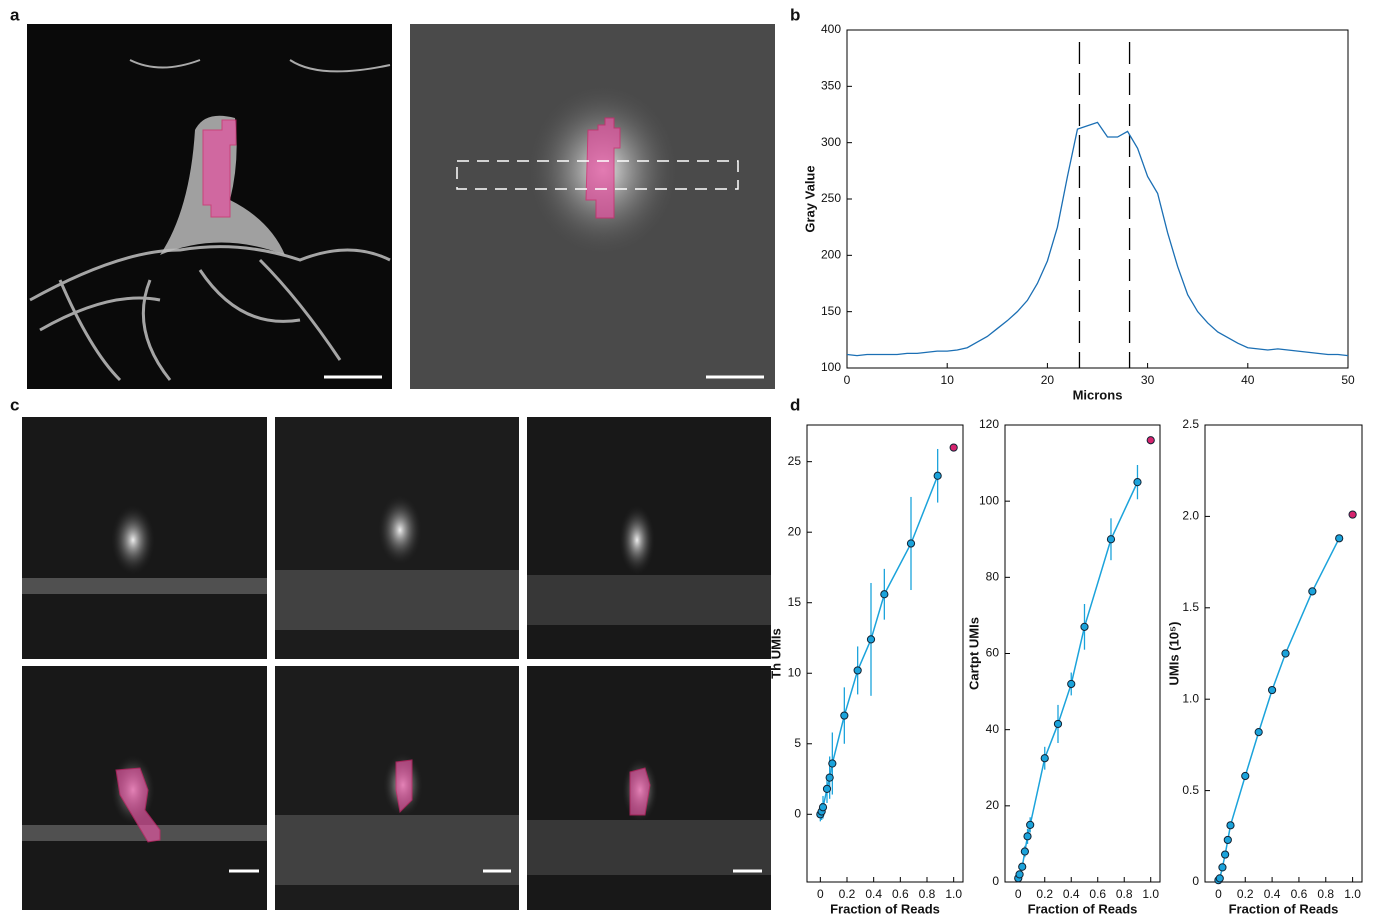 The height and width of the screenshot is (917, 1373). I want to click on y-tick-label: 250, so click(831, 198).